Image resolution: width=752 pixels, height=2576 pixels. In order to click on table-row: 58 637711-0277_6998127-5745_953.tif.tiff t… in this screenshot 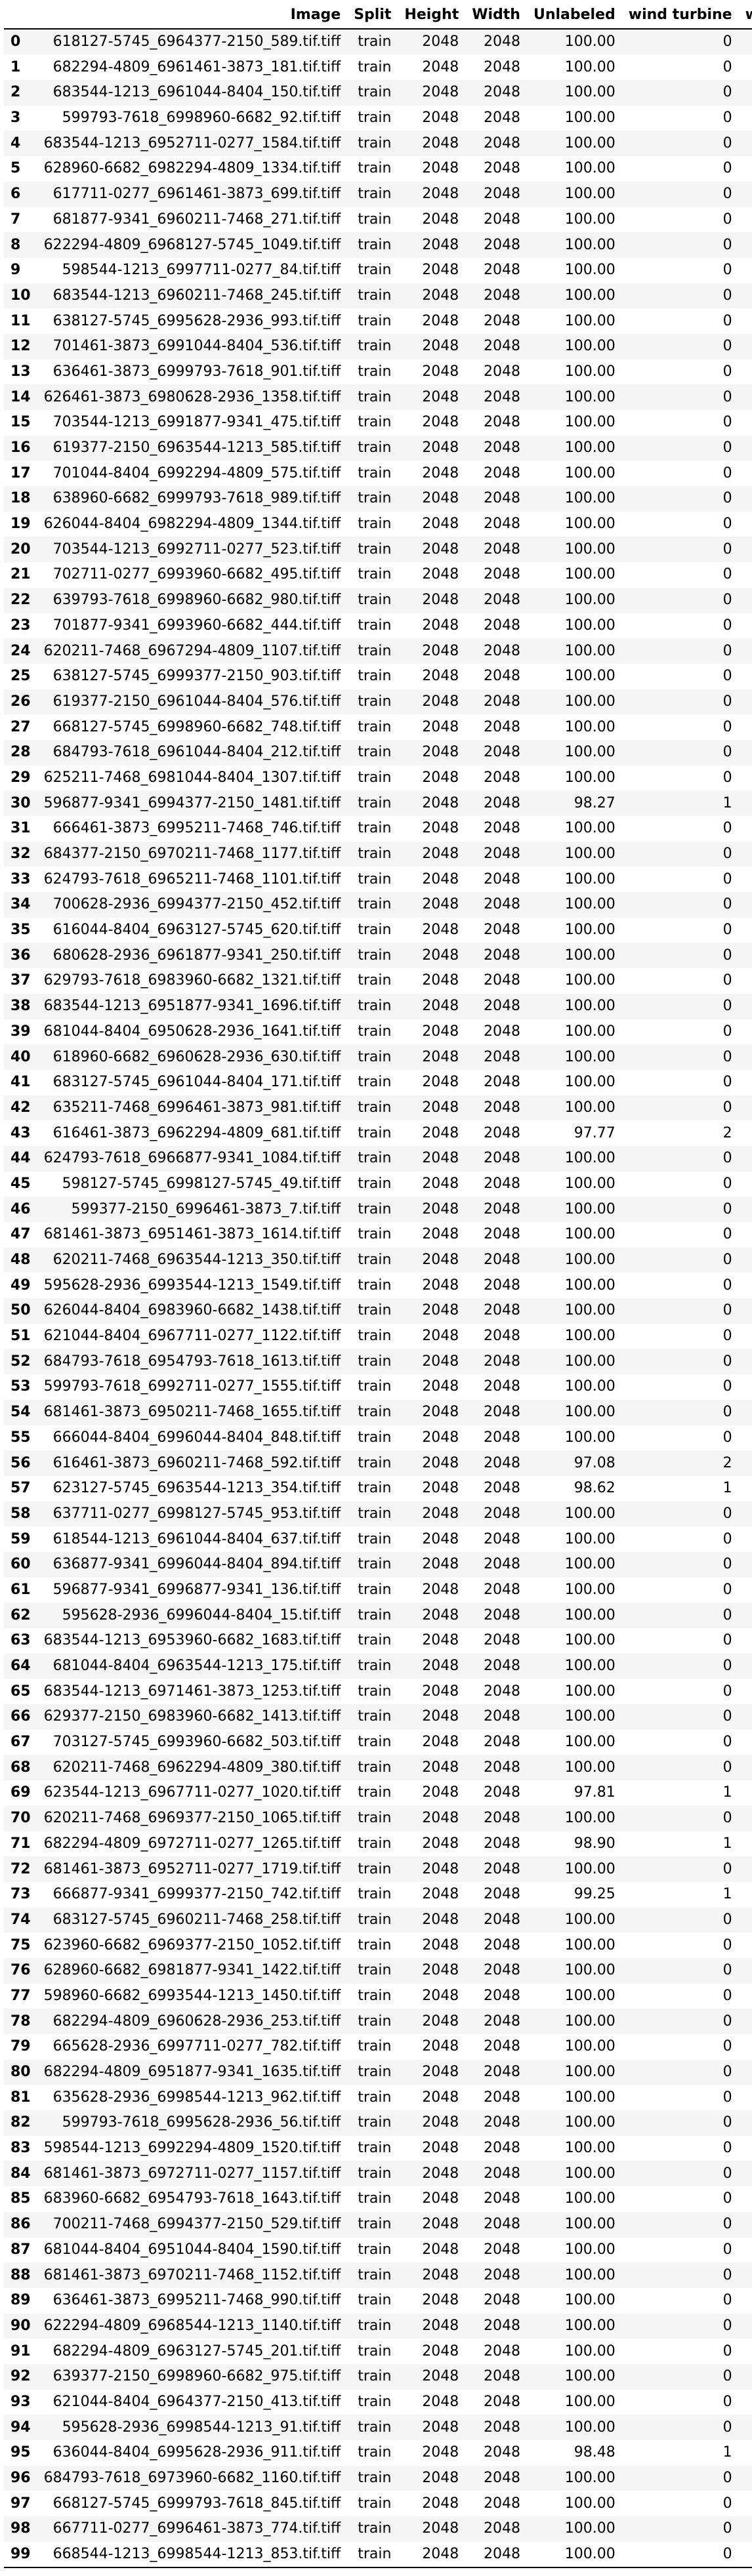, I will do `click(378, 1514)`.